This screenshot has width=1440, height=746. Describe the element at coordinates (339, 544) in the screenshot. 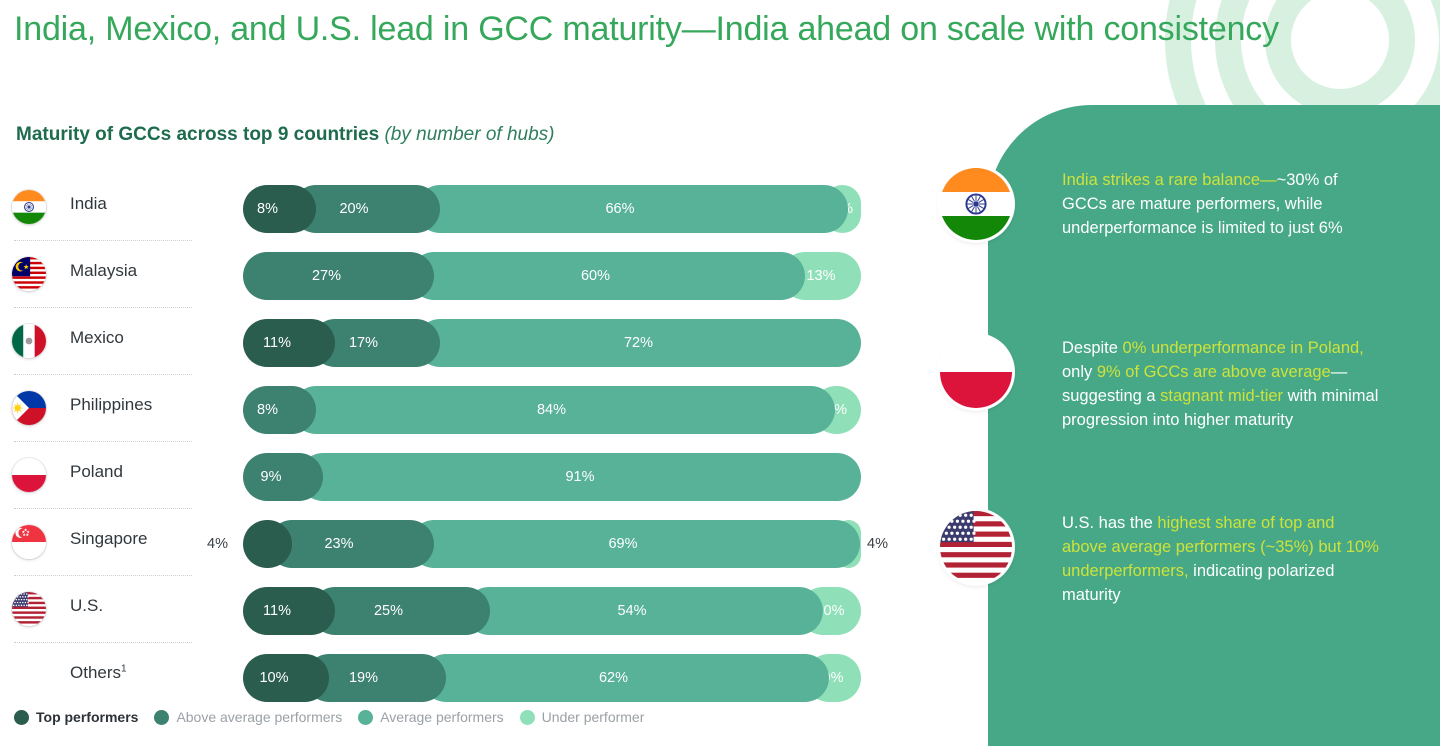

I see `bar-segment-value: 23%` at that location.